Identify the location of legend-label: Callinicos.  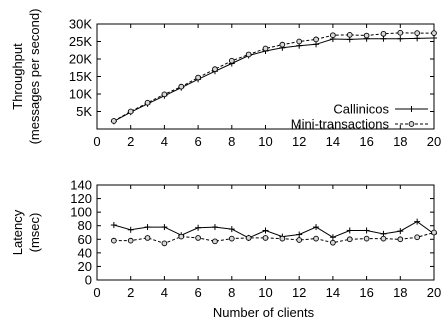
(361, 109).